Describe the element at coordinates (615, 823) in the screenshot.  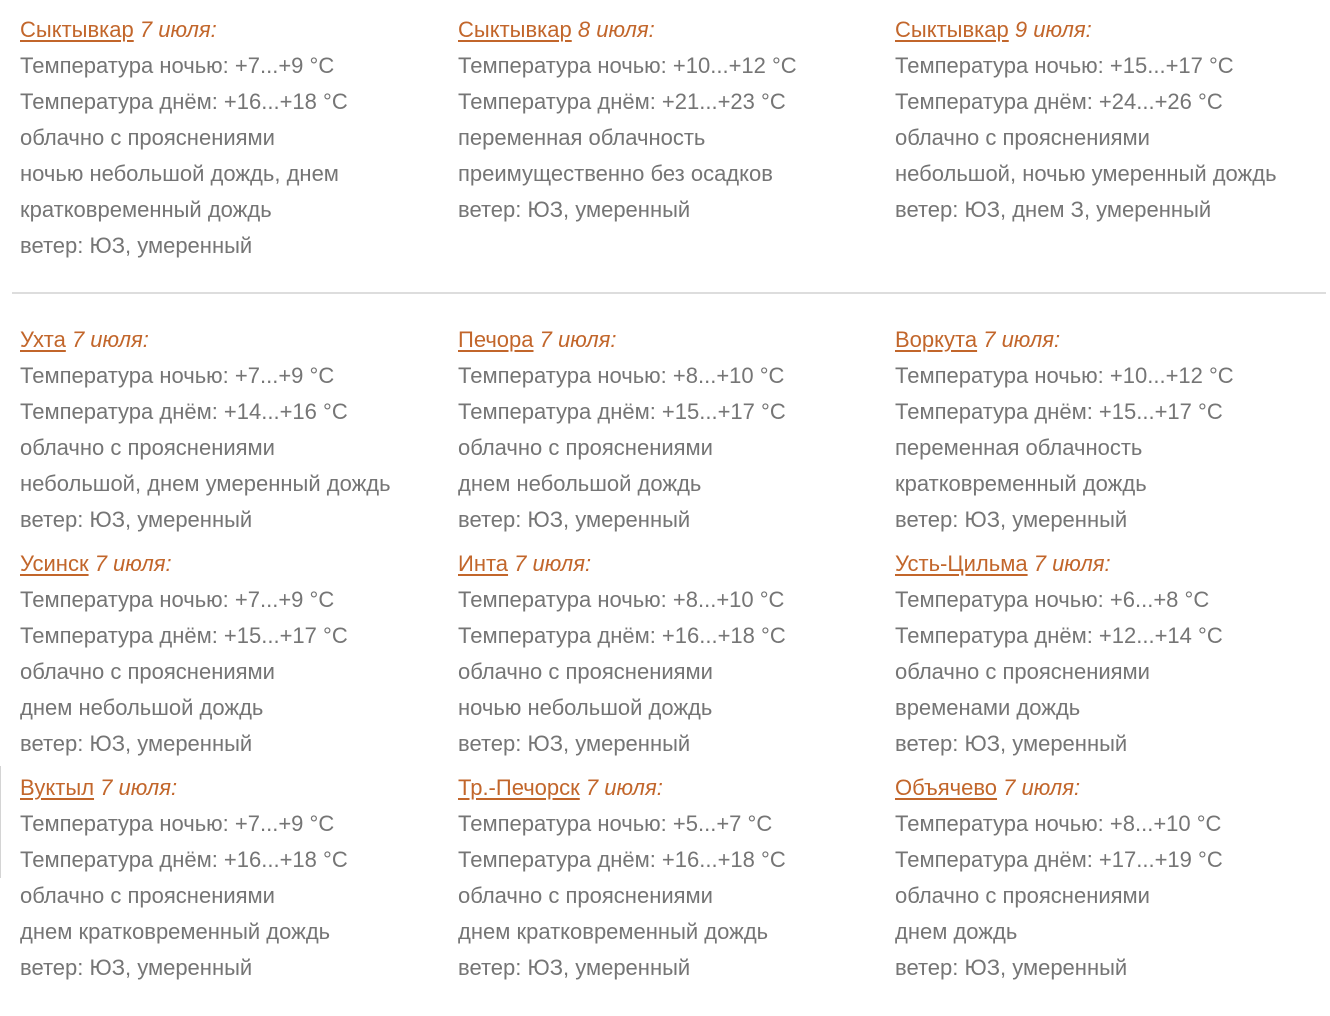
I see `forecast-line: Температура ночью: +5...+7 °С` at that location.